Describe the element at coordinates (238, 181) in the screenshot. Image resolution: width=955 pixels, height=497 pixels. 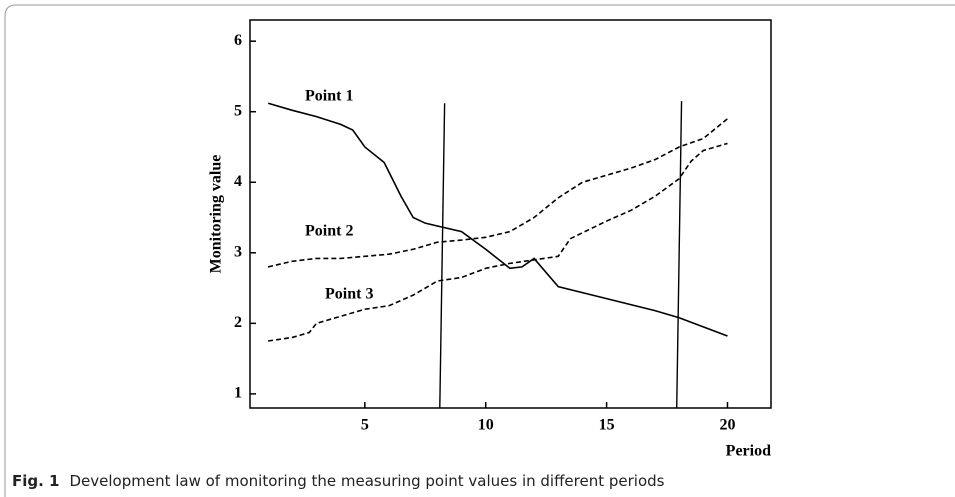
I see `y-tick-label: 4` at that location.